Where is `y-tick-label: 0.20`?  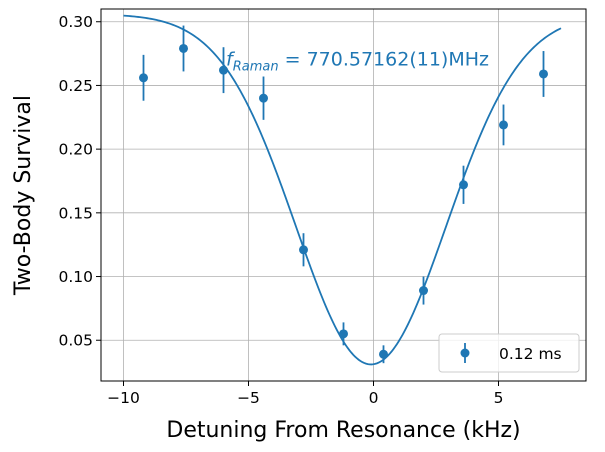 y-tick-label: 0.20 is located at coordinates (75, 150).